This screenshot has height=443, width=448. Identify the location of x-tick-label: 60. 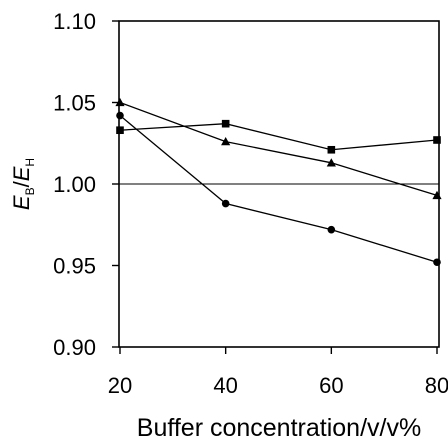
(331, 385).